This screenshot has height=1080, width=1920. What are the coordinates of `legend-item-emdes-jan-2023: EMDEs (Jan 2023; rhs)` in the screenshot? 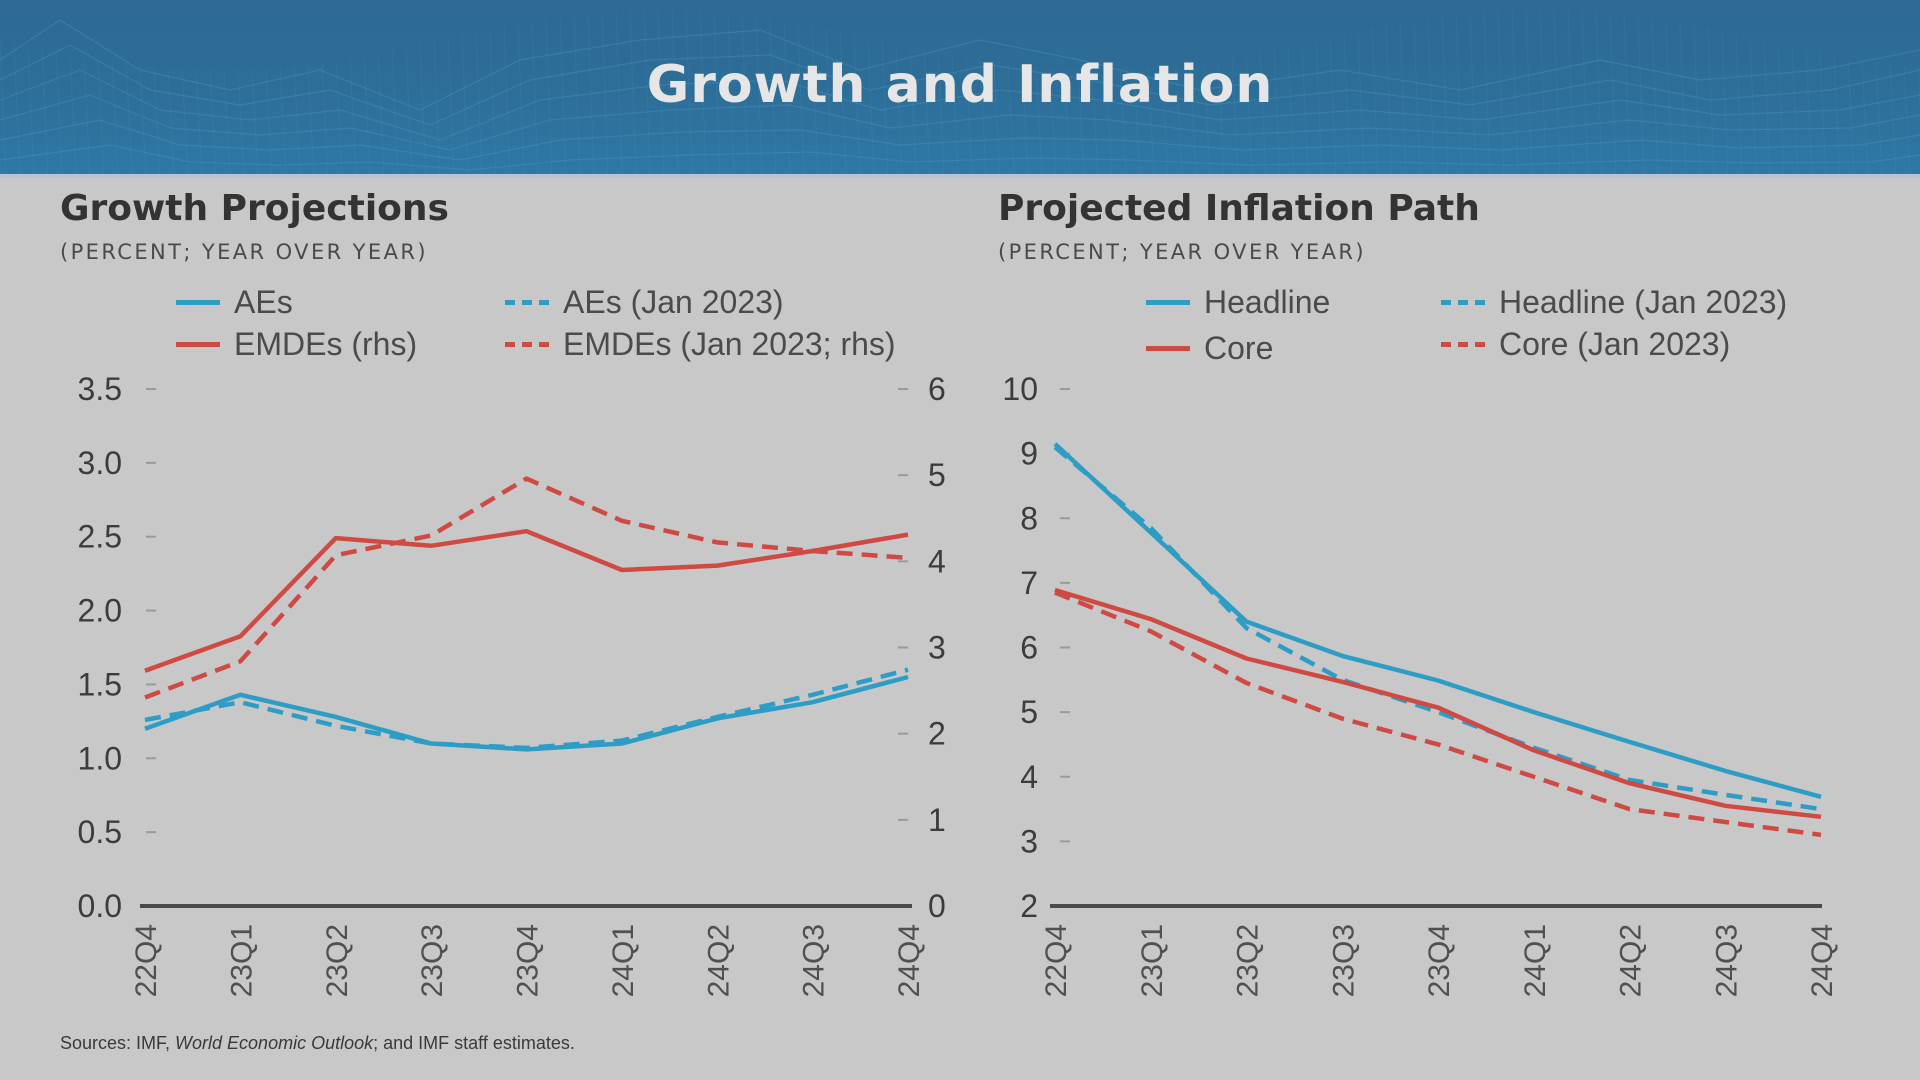 It's located at (700, 344).